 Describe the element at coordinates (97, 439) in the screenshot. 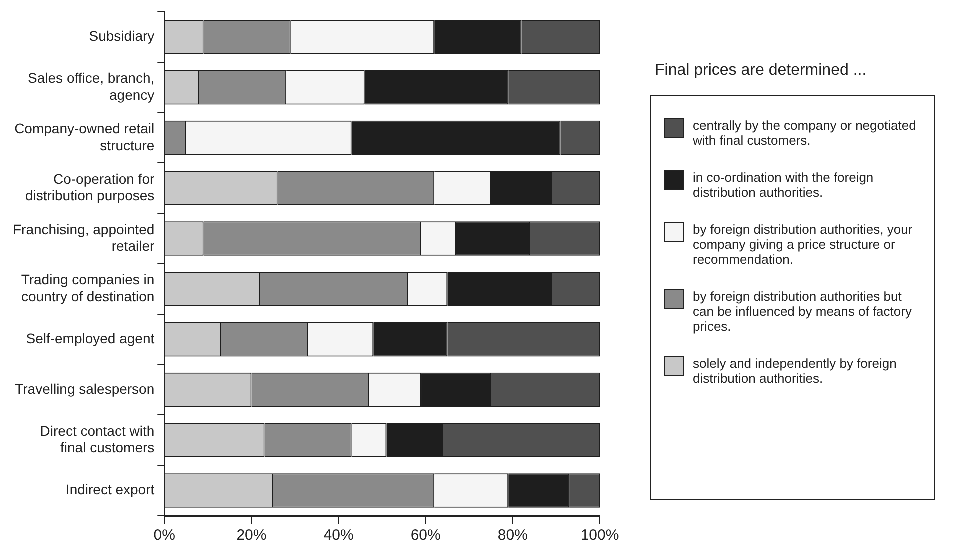

I see `y-tick-label: Direct contact with final customers` at that location.